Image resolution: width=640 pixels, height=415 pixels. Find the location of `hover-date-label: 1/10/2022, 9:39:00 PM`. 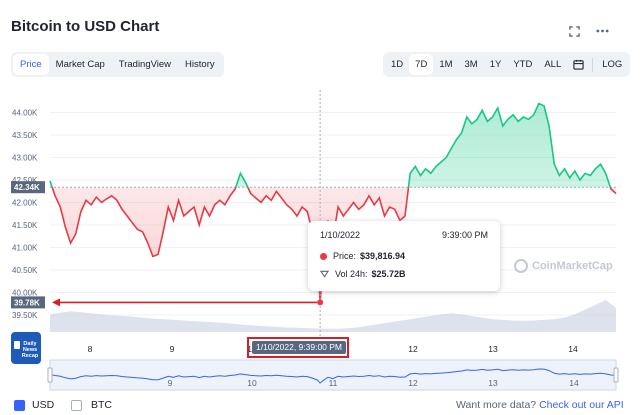

hover-date-label: 1/10/2022, 9:39:00 PM is located at coordinates (299, 347).